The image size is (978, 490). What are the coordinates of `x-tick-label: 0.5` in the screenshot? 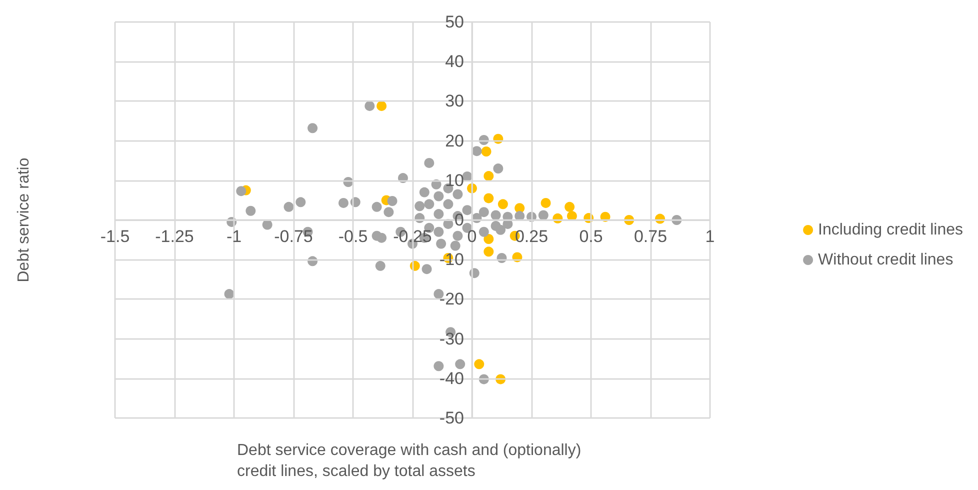 It's located at (591, 236).